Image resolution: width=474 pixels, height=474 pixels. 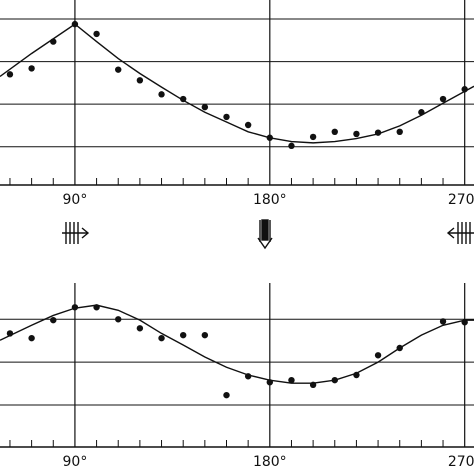 I want to click on arrow-down, so click(x=265, y=234).